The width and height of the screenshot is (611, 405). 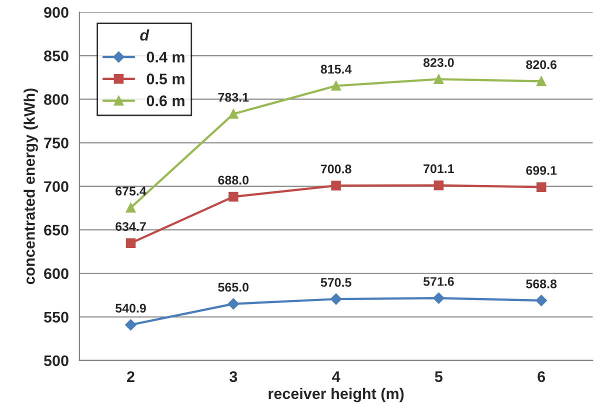 What do you see at coordinates (56, 56) in the screenshot?
I see `y-tick-label: 850` at bounding box center [56, 56].